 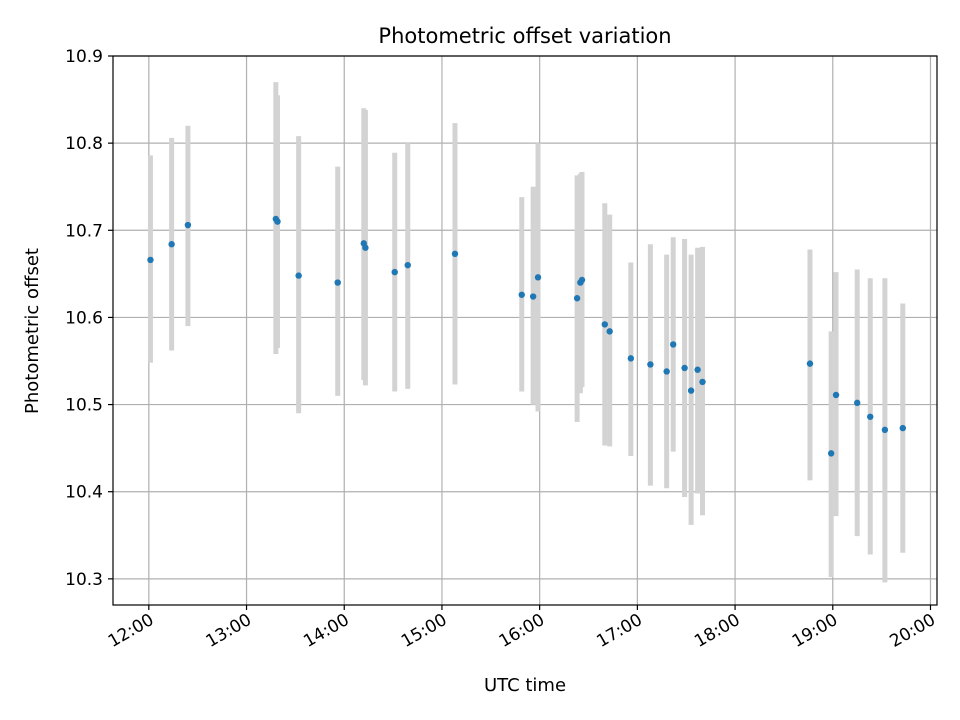 I want to click on x-tick-label: 14:00, so click(x=326, y=631).